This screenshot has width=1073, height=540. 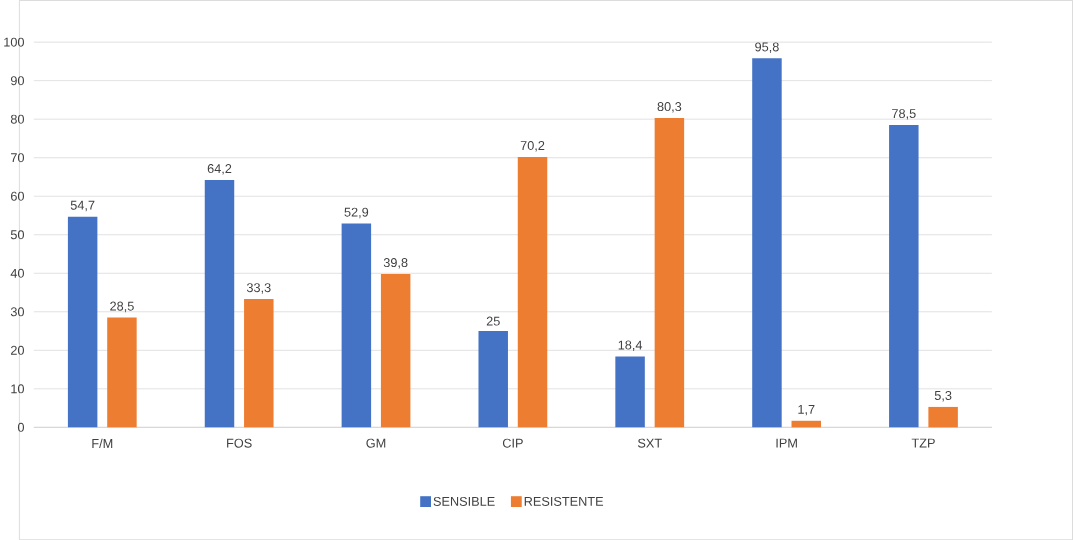 What do you see at coordinates (219, 169) in the screenshot?
I see `data-label: 64,2` at bounding box center [219, 169].